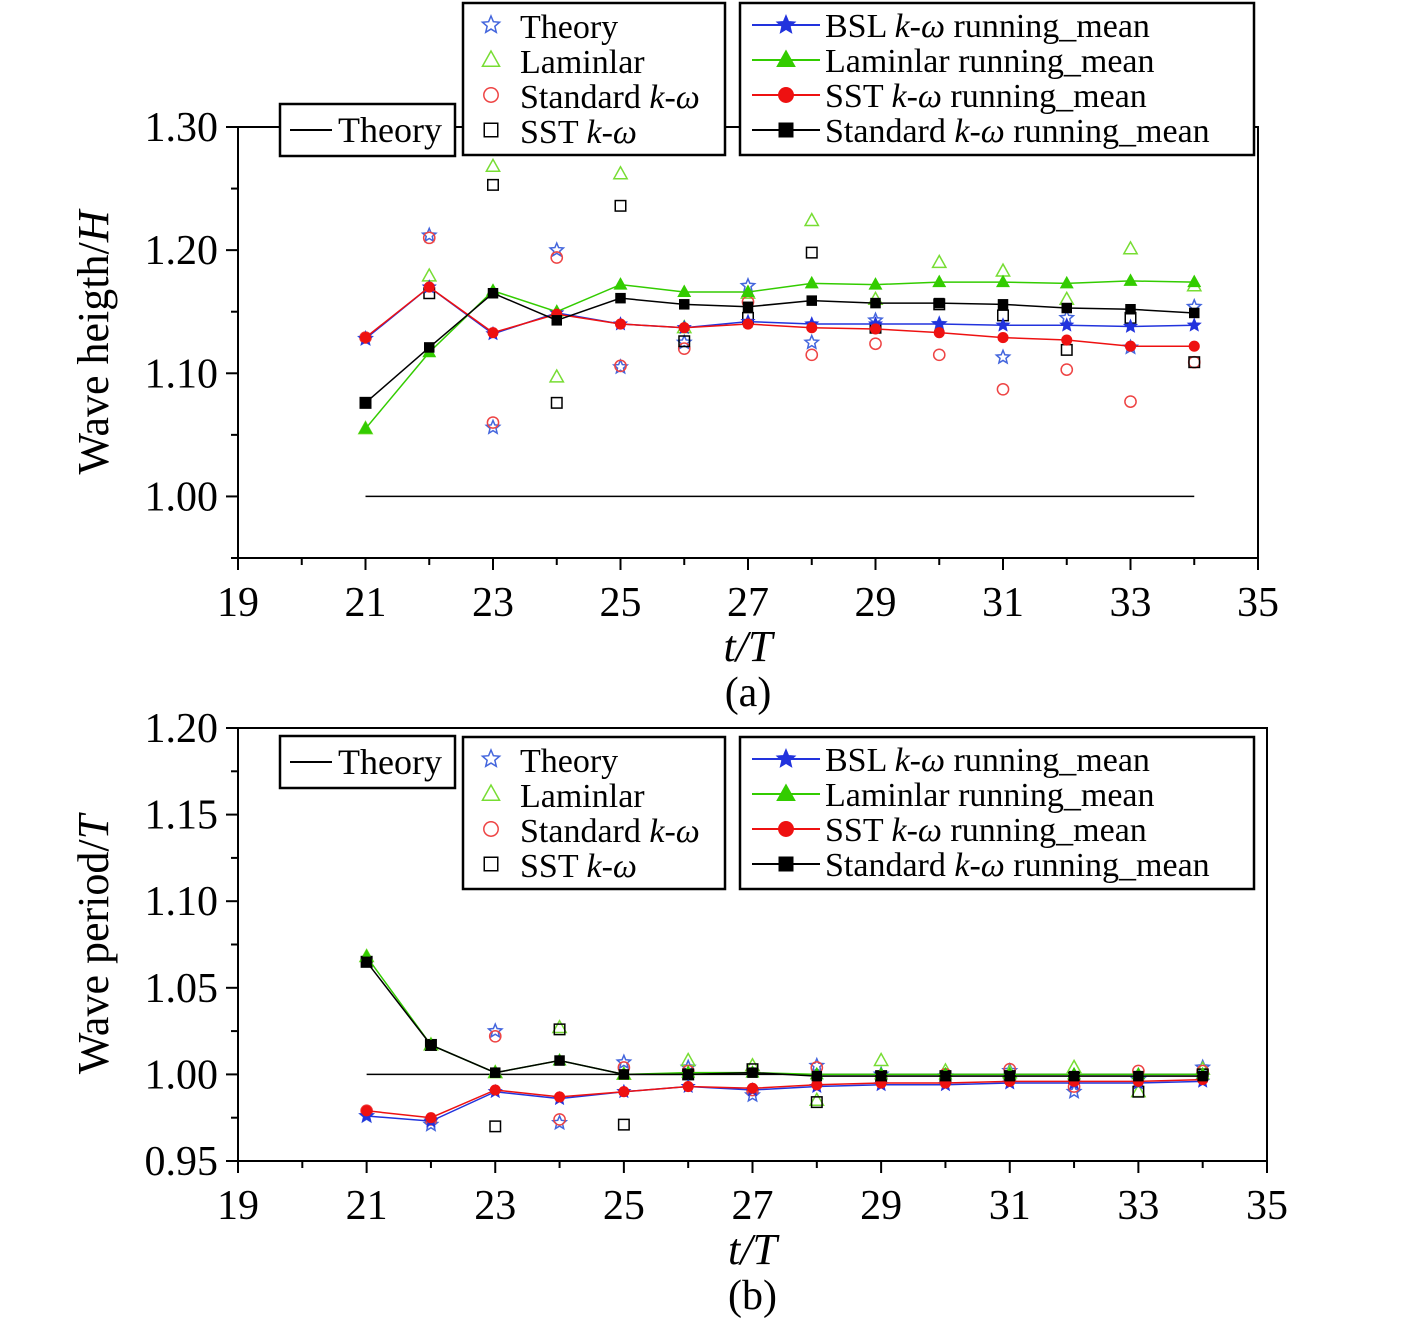 This screenshot has width=1418, height=1335. Describe the element at coordinates (182, 497) in the screenshot. I see `y-tick-label: 1.00` at that location.